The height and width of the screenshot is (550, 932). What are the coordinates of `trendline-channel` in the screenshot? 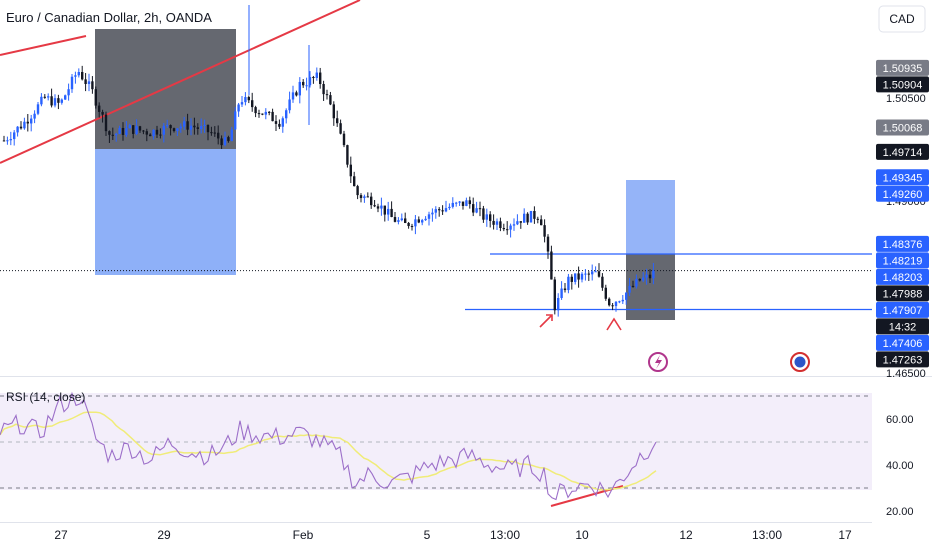 It's located at (180, 82).